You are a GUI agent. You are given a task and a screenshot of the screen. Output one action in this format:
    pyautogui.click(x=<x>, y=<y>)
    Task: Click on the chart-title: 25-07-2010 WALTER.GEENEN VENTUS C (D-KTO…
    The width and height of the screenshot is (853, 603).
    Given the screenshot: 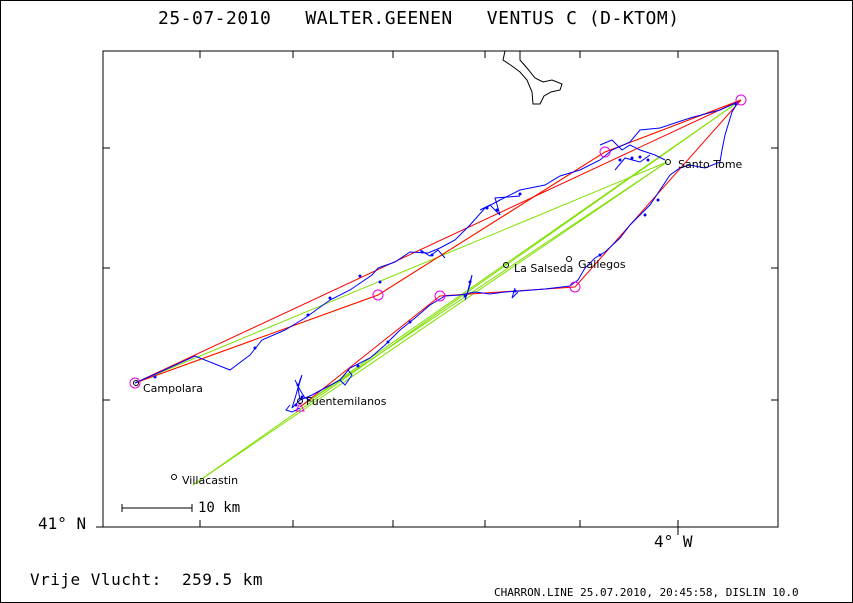 What is the action you would take?
    pyautogui.click(x=419, y=18)
    